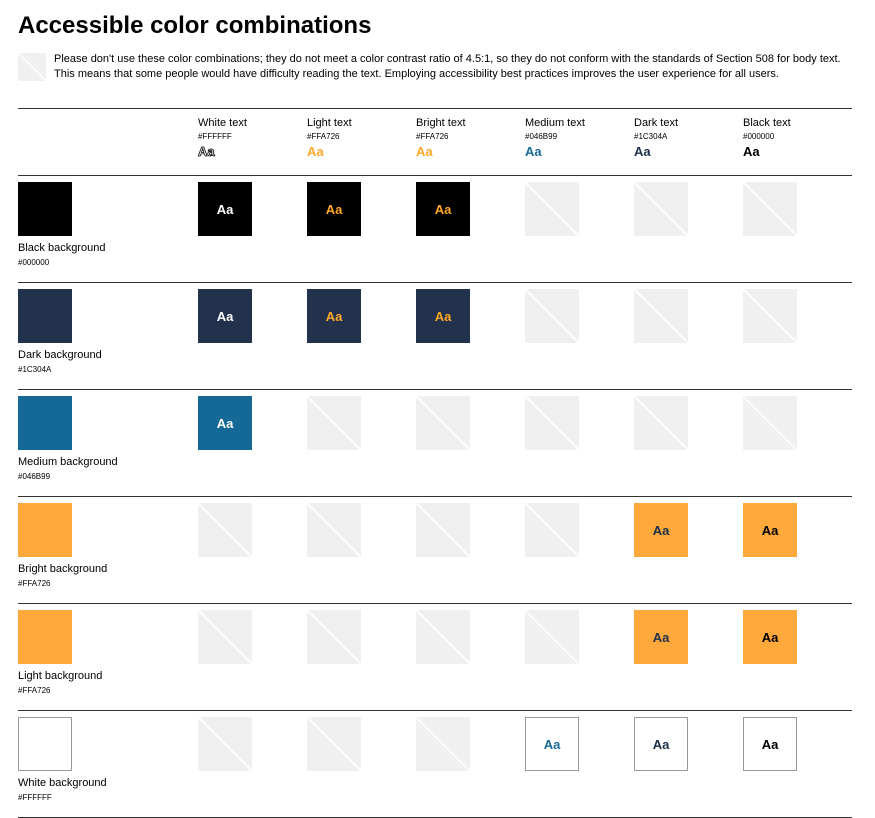  I want to click on table-row: White background #FFFFFF Aa Aa Aa, so click(435, 764).